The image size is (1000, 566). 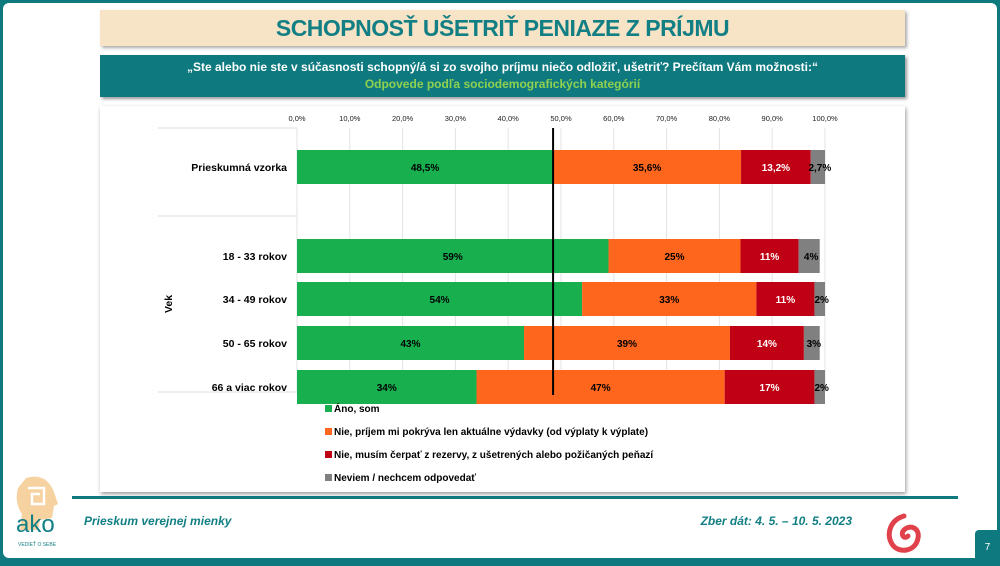 What do you see at coordinates (903, 533) in the screenshot?
I see `partner-logo-spiral` at bounding box center [903, 533].